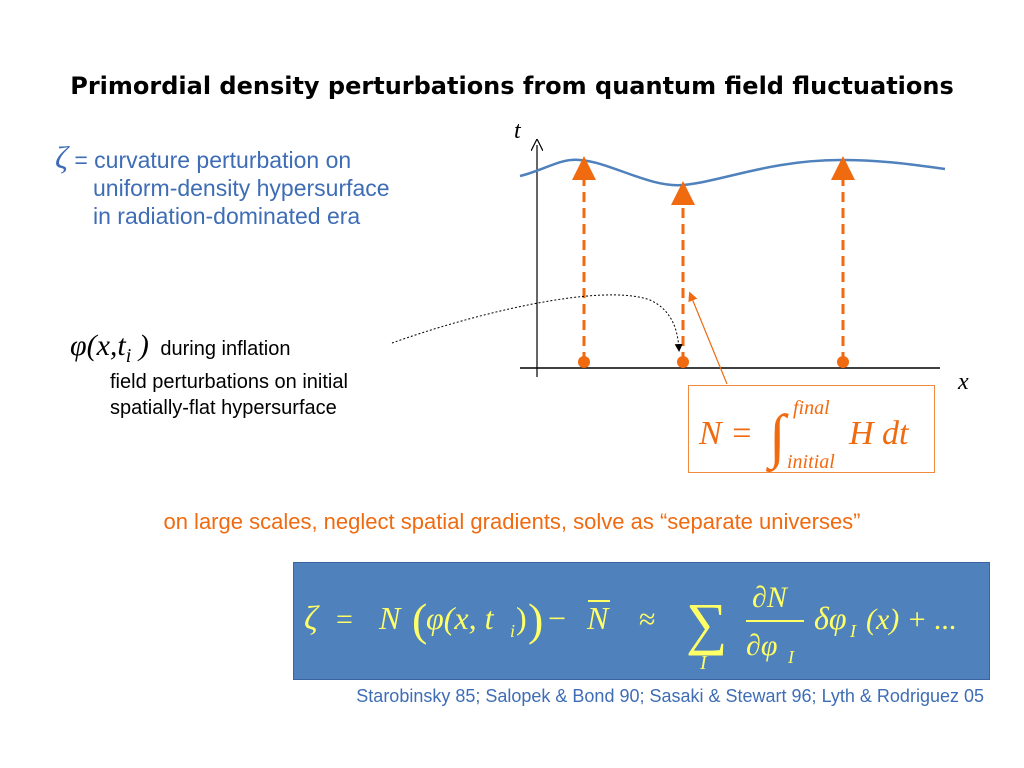  I want to click on nbox-pointer, so click(708, 338).